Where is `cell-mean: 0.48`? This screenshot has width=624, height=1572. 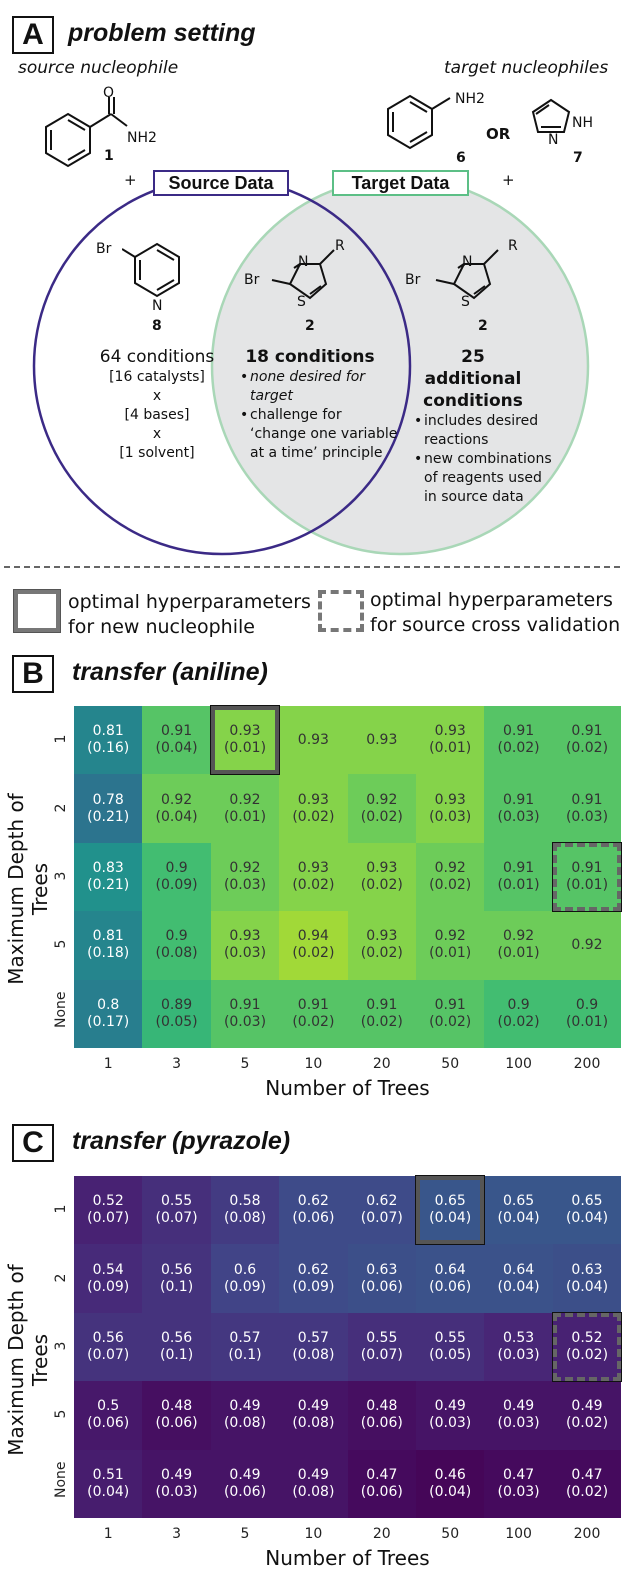
cell-mean: 0.48 is located at coordinates (382, 1406).